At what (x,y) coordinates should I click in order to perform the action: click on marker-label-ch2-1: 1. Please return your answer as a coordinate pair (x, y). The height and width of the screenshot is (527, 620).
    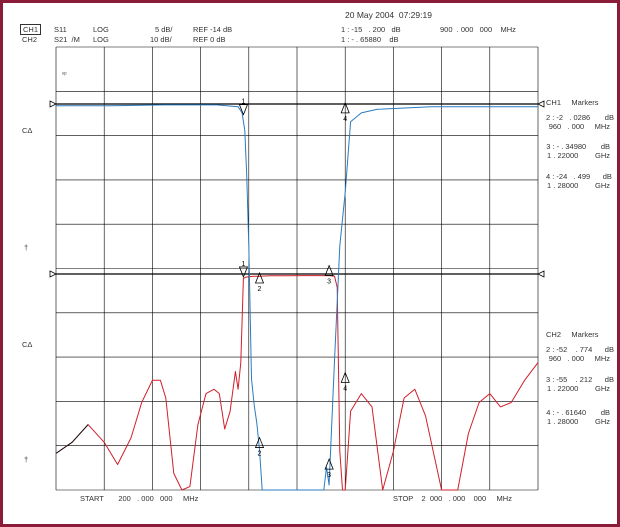
    Looking at the image, I should click on (243, 264).